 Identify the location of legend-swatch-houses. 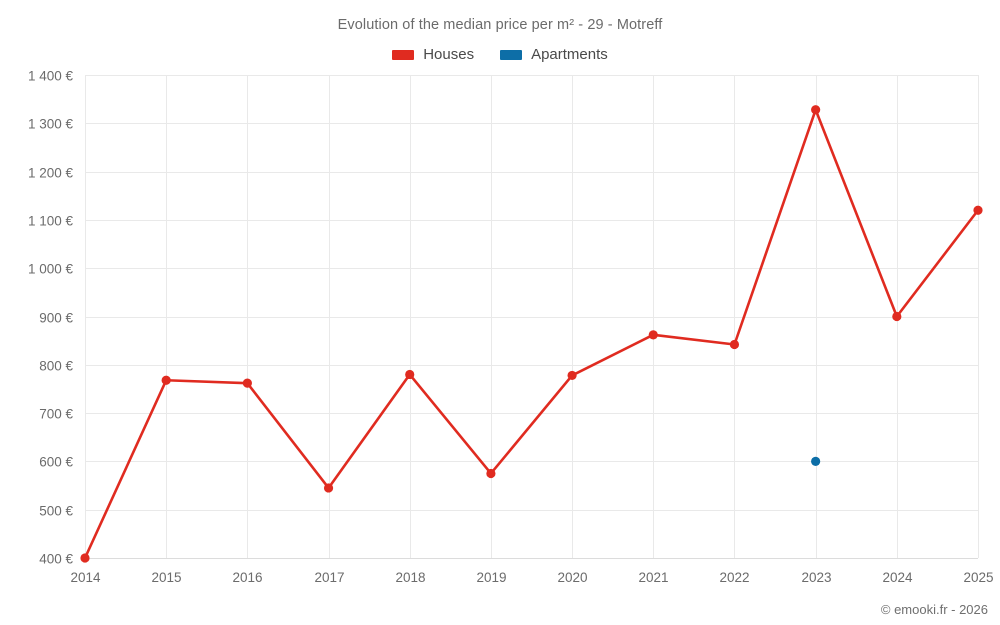
(403, 54).